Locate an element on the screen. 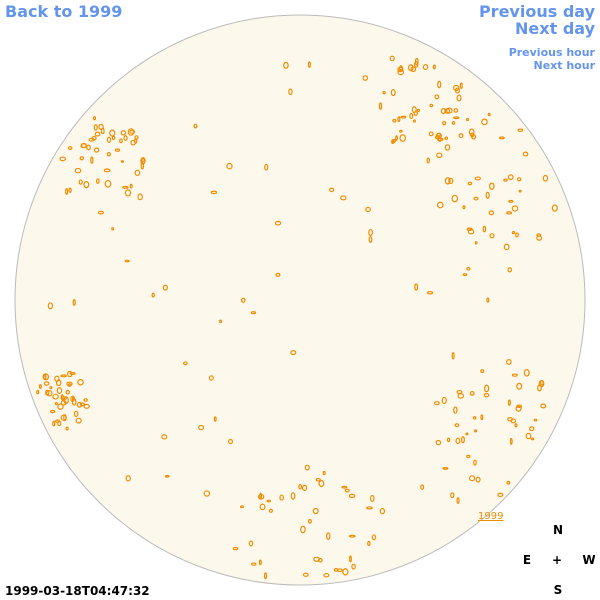  year-link: 1999 is located at coordinates (490, 516).